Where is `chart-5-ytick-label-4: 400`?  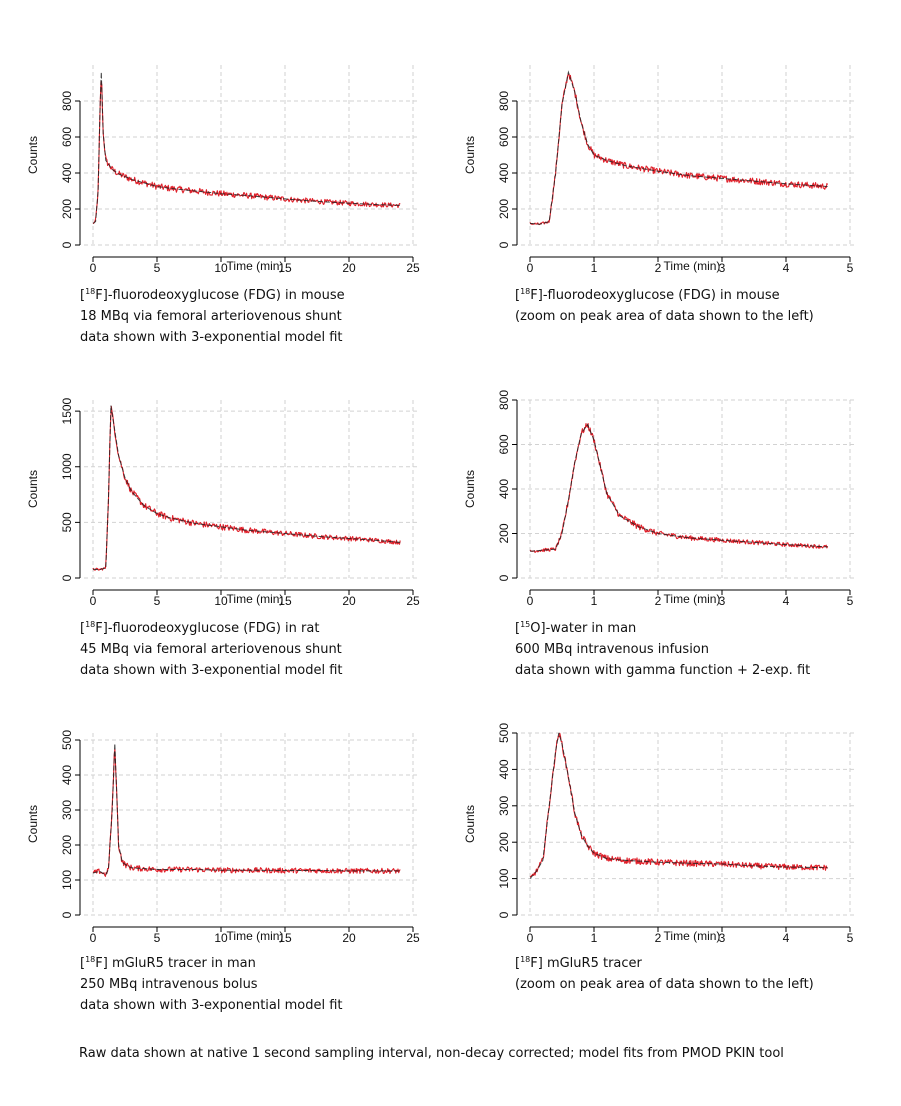 chart-5-ytick-label-4: 400 is located at coordinates (67, 775).